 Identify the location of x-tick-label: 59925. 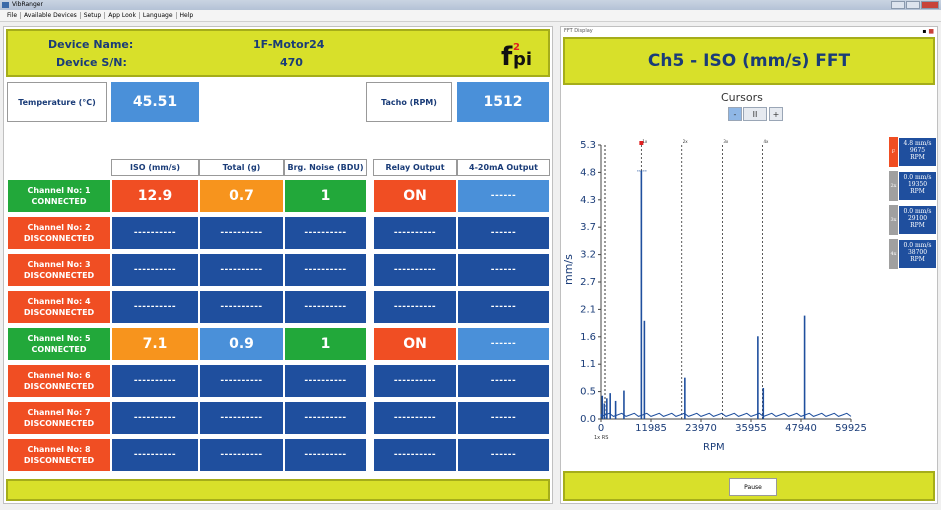
(851, 428).